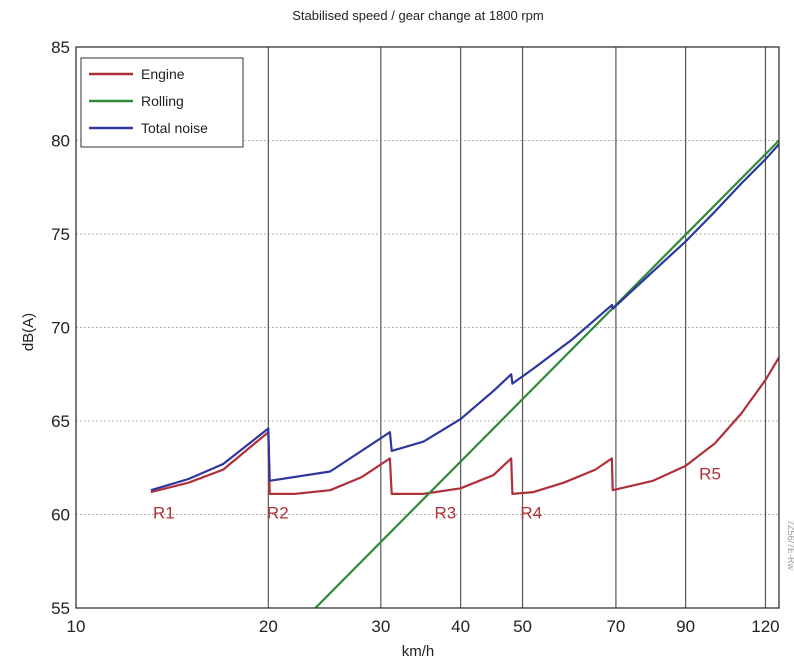  What do you see at coordinates (164, 513) in the screenshot?
I see `annotation-r1: R1` at bounding box center [164, 513].